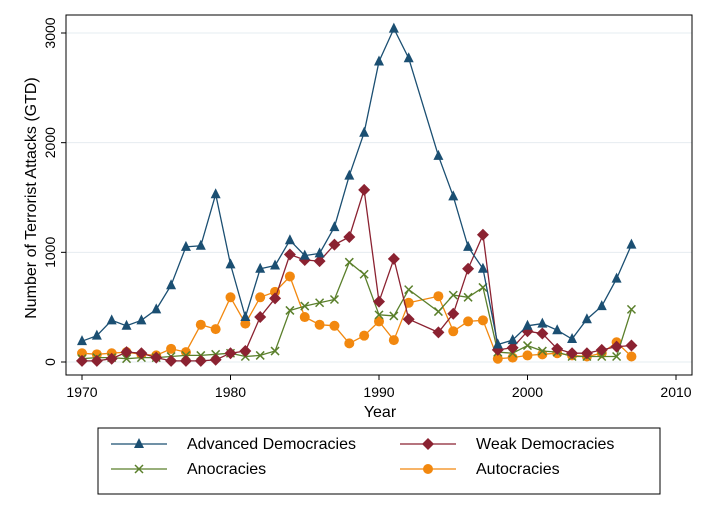 The image size is (706, 513). I want to click on legend-label: Anocracies, so click(226, 469).